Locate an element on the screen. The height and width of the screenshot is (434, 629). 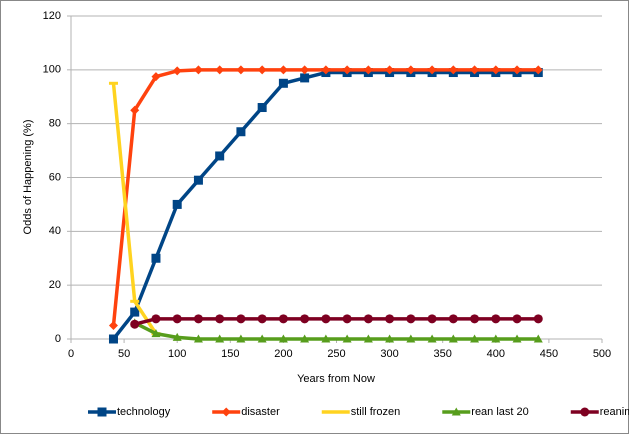
x-tick-label: 250 is located at coordinates (336, 354).